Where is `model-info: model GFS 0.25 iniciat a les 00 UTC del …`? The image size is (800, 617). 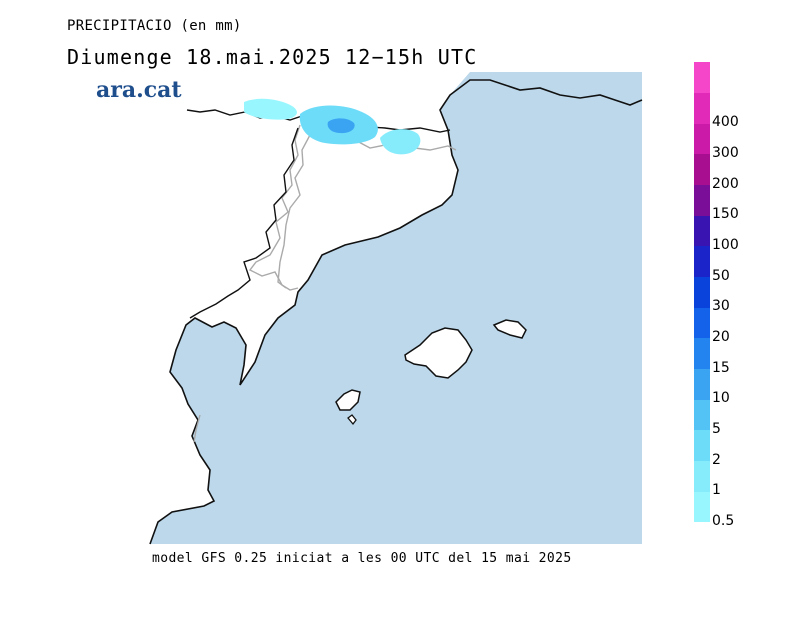 model-info: model GFS 0.25 iniciat a les 00 UTC del … is located at coordinates (362, 558).